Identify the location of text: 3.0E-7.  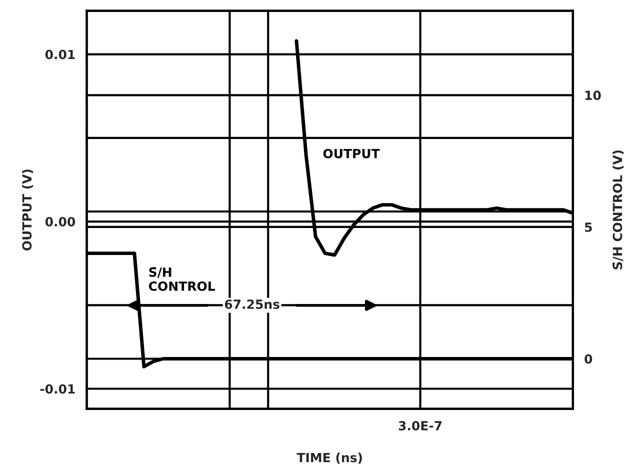
(420, 425).